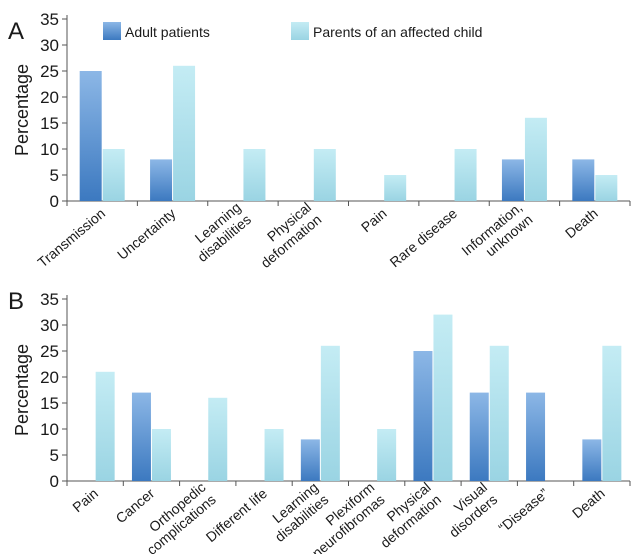 The height and width of the screenshot is (559, 635). What do you see at coordinates (468, 510) in the screenshot?
I see `category-label: Visualdisorders` at bounding box center [468, 510].